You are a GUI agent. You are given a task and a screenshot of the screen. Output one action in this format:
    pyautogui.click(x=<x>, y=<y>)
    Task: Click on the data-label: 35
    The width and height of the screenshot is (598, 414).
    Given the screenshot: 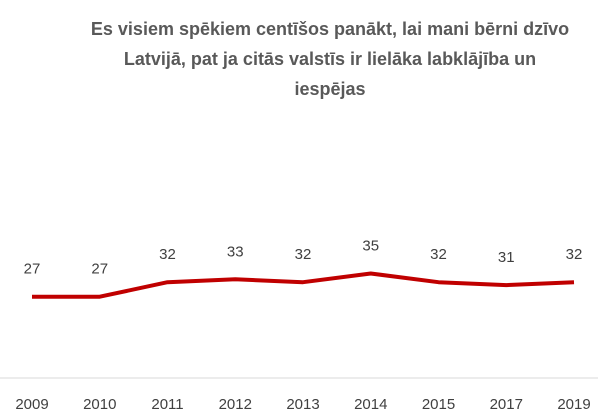 What is the action you would take?
    pyautogui.click(x=370, y=245)
    